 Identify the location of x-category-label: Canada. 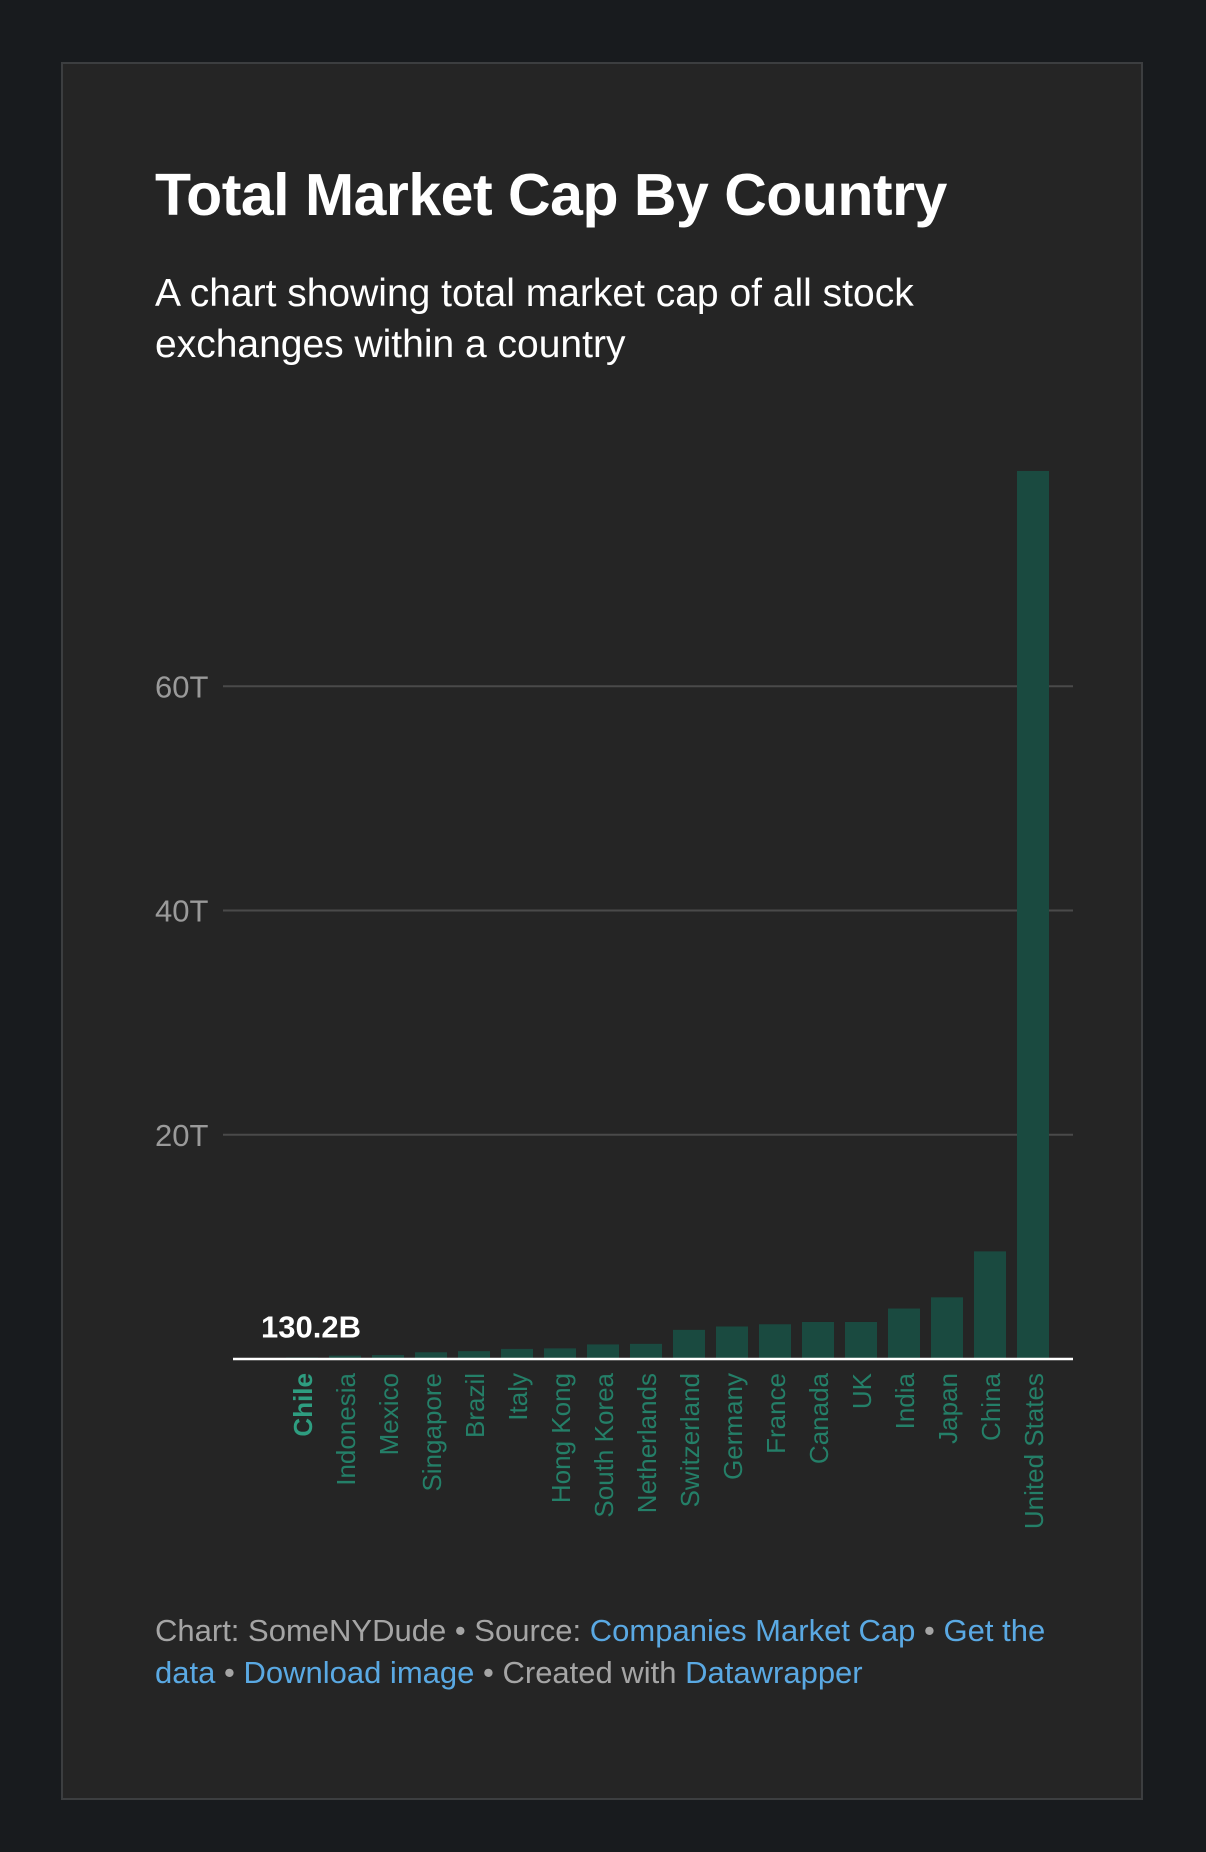
(819, 1418).